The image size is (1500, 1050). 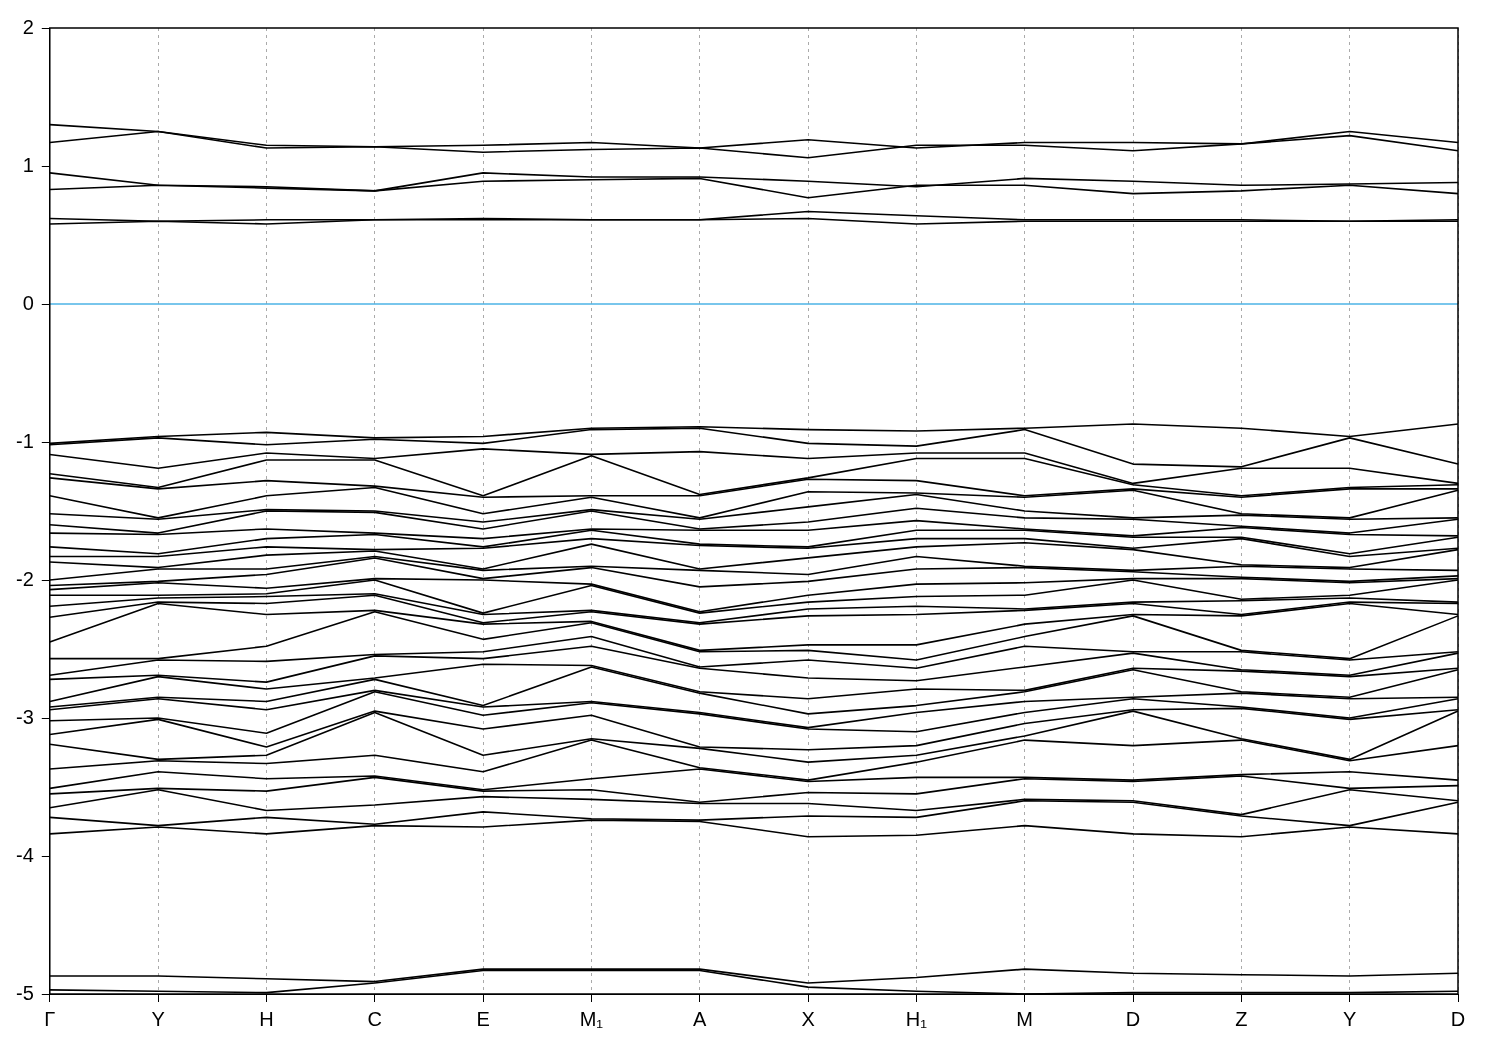 I want to click on y-tick-label: 2, so click(x=28, y=26).